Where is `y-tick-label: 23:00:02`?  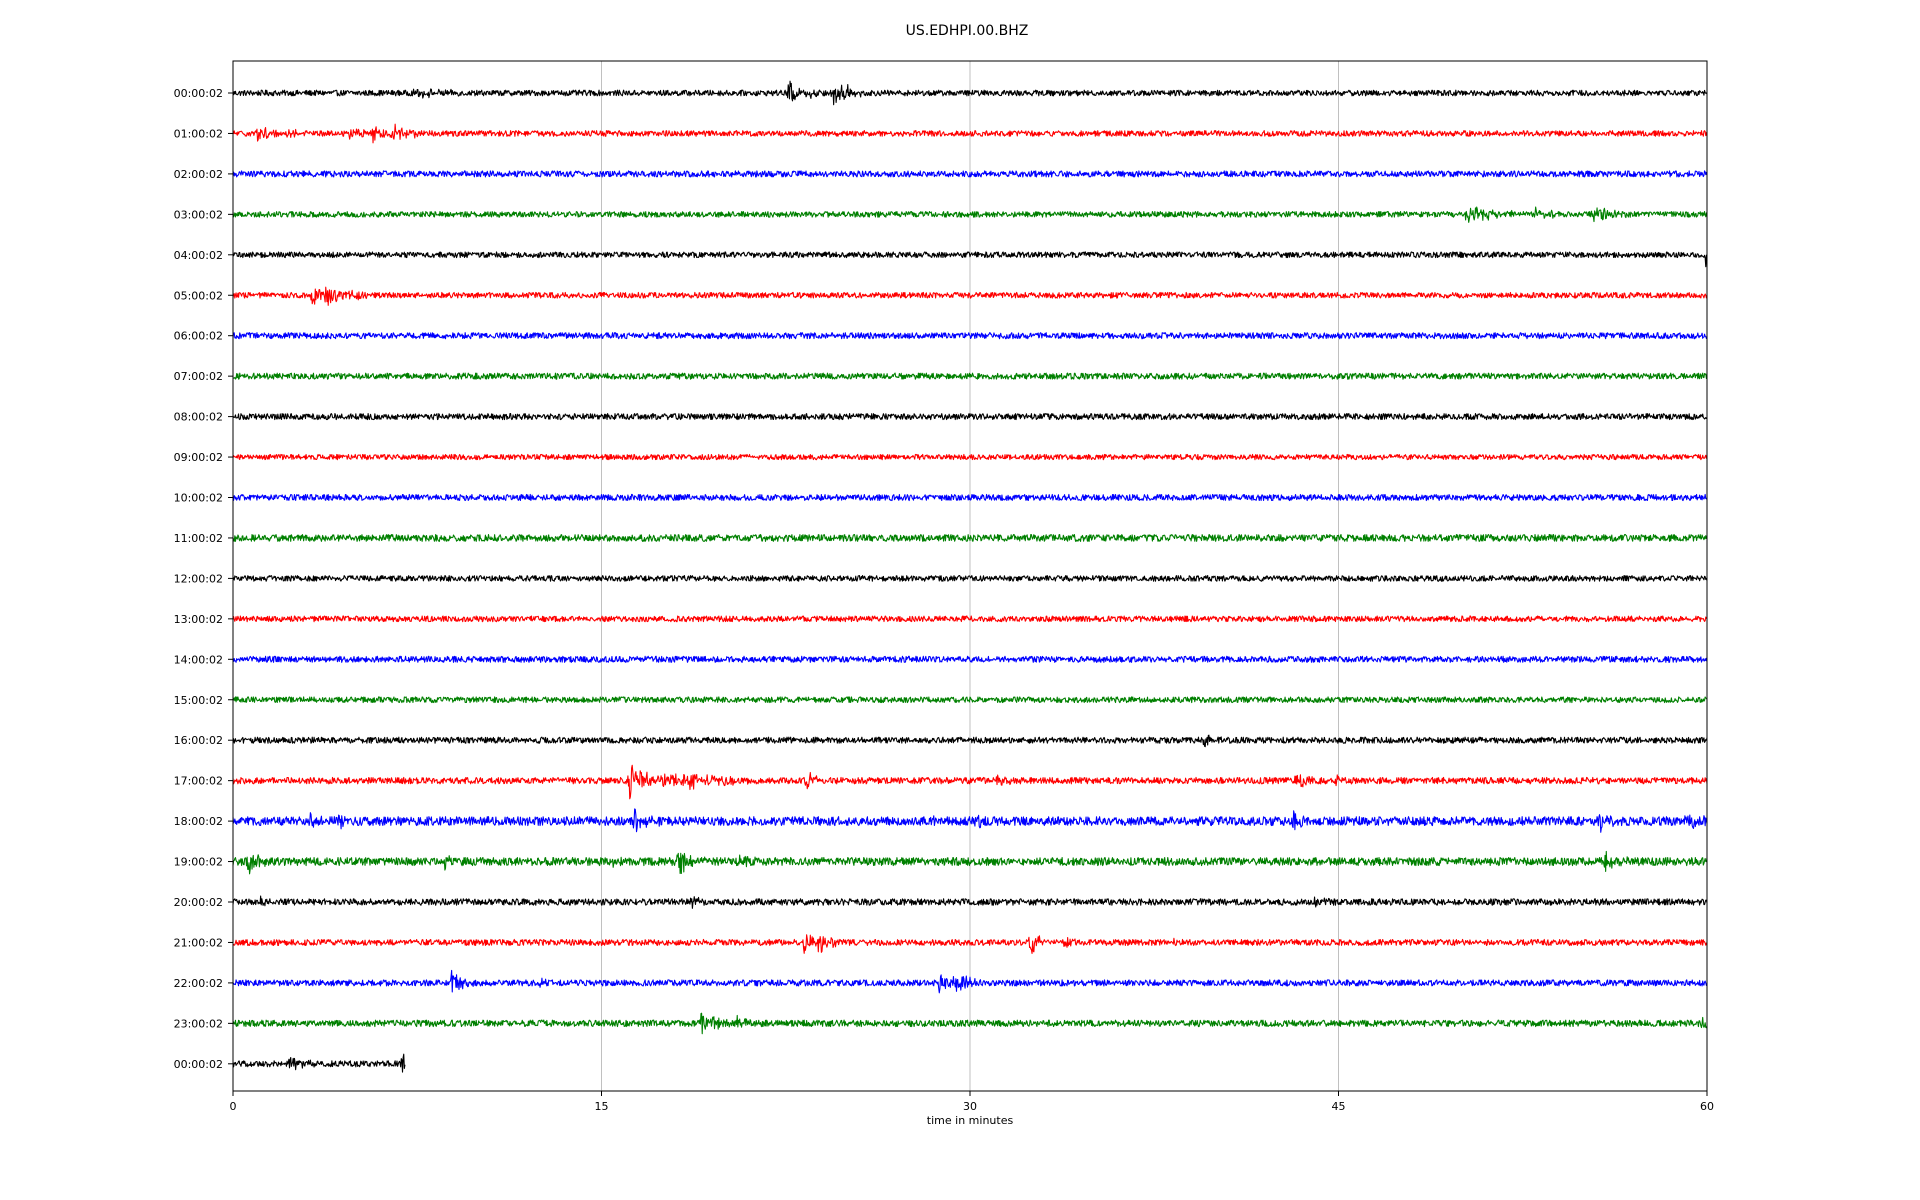 y-tick-label: 23:00:02 is located at coordinates (198, 1023).